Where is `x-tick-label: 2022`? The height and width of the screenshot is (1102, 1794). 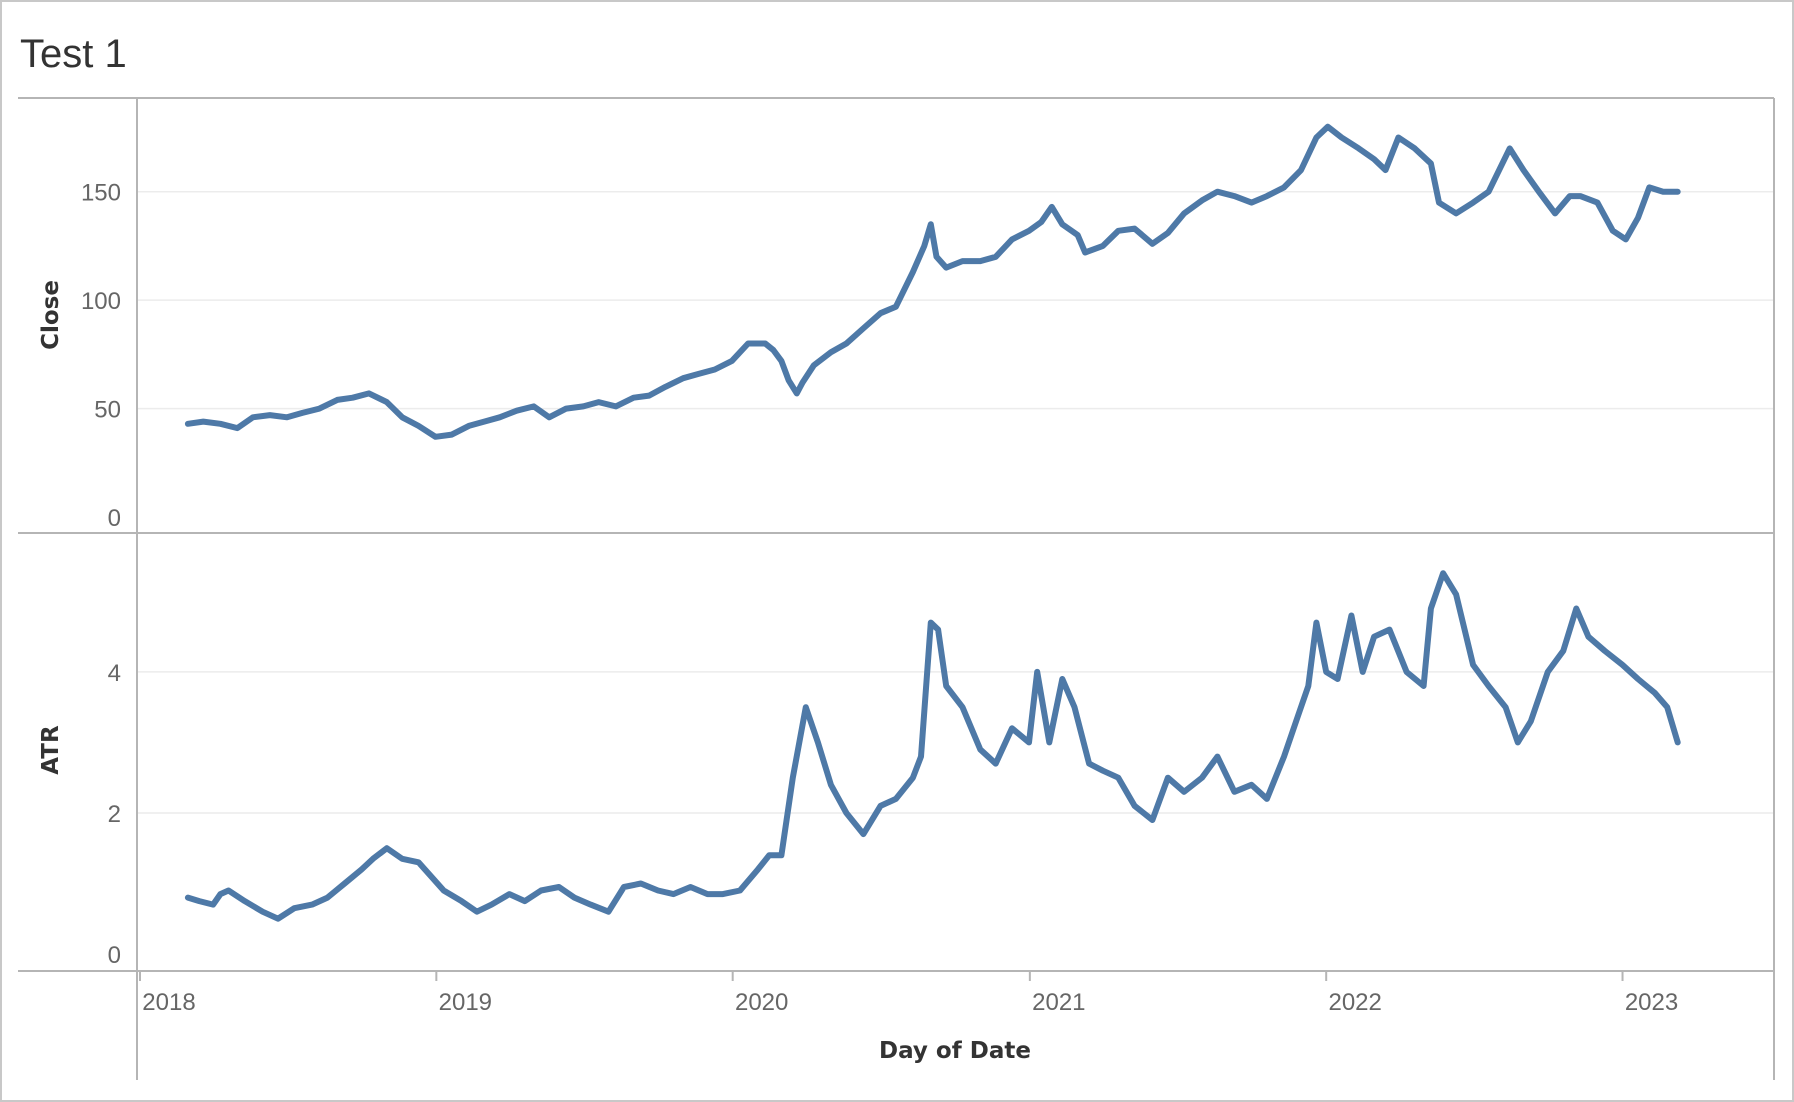 x-tick-label: 2022 is located at coordinates (1354, 1002).